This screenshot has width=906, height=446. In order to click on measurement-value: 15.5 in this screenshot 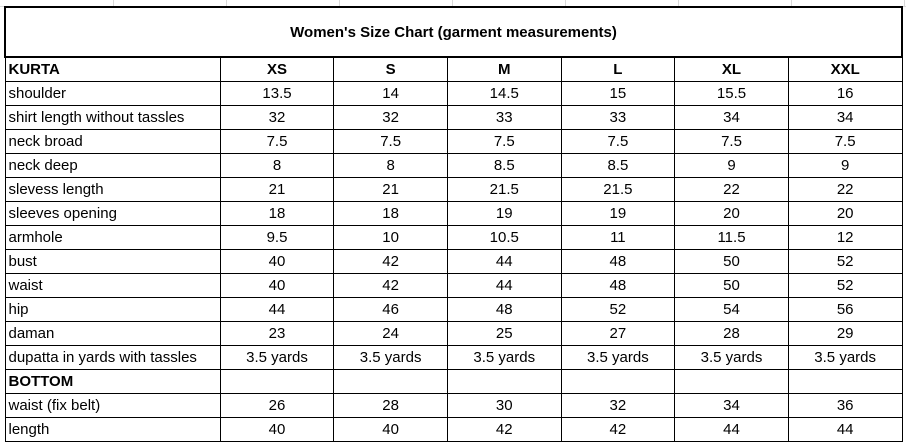, I will do `click(731, 93)`.